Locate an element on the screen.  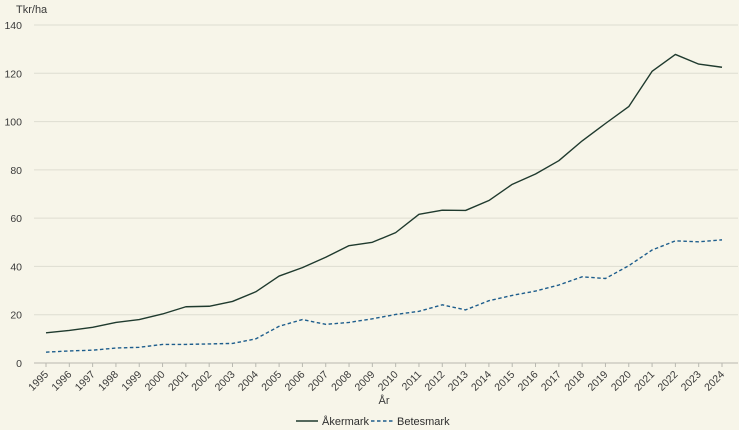
x-tick-label: 2020 is located at coordinates (621, 381).